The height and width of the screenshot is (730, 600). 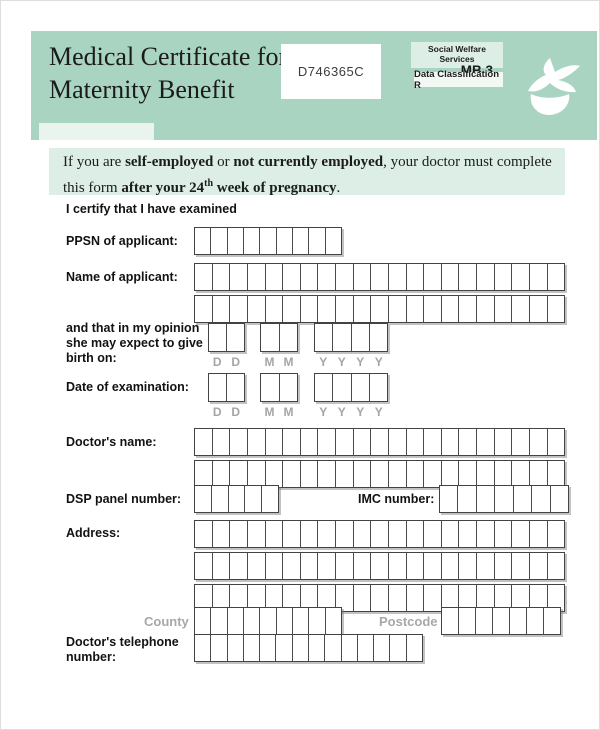 What do you see at coordinates (268, 241) in the screenshot?
I see `ppsn-input-grid` at bounding box center [268, 241].